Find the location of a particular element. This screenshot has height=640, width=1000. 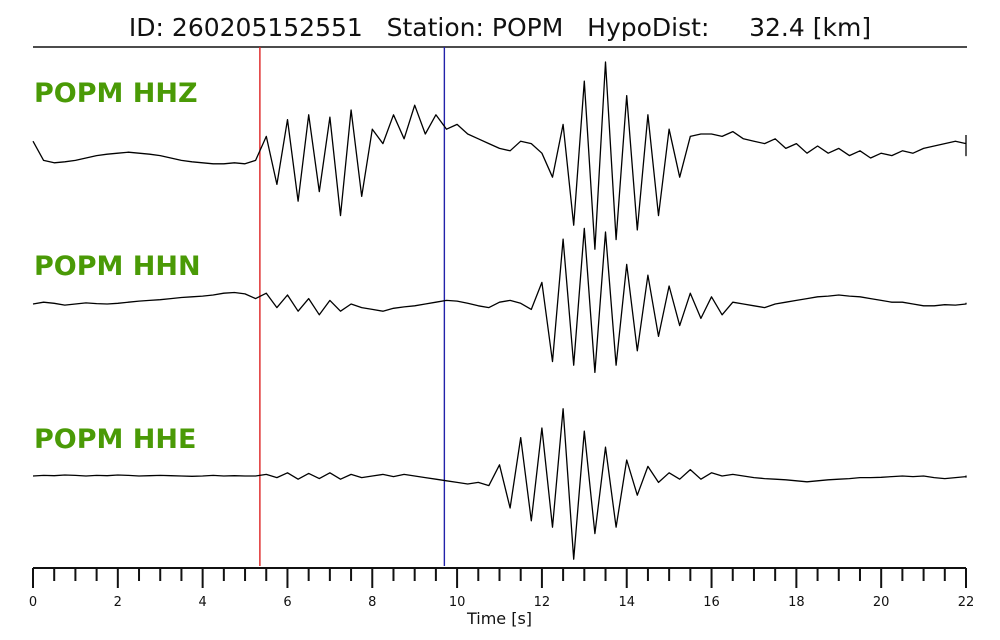

tick-label: 4 is located at coordinates (202, 602).